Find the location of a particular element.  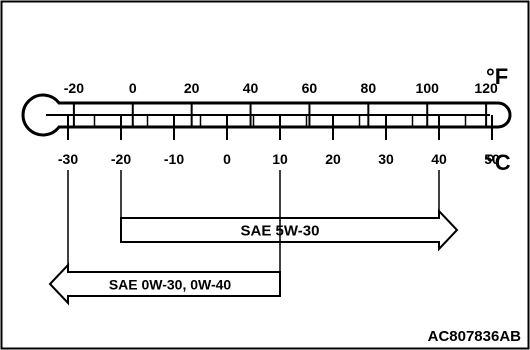

fahrenheit-tick-label-0: -20 is located at coordinates (74, 88).